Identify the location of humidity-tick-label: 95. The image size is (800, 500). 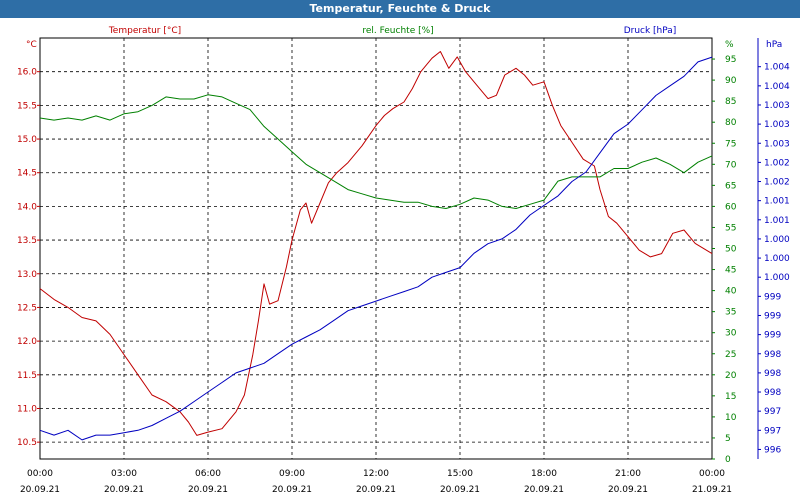
(730, 60).